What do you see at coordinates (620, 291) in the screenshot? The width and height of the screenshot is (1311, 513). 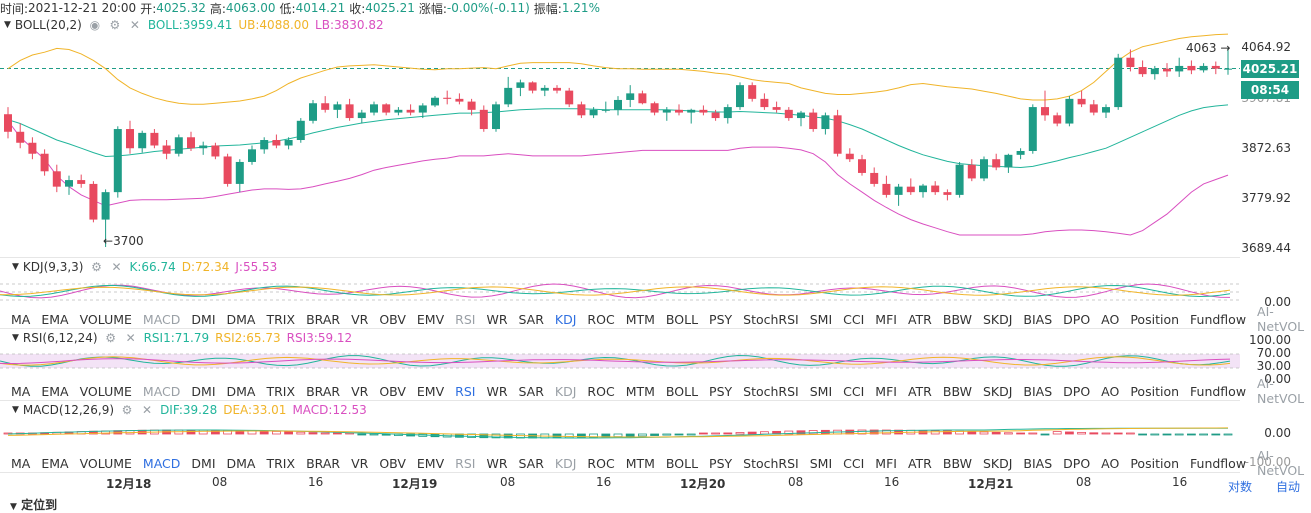 I see `kdj-chart` at bounding box center [620, 291].